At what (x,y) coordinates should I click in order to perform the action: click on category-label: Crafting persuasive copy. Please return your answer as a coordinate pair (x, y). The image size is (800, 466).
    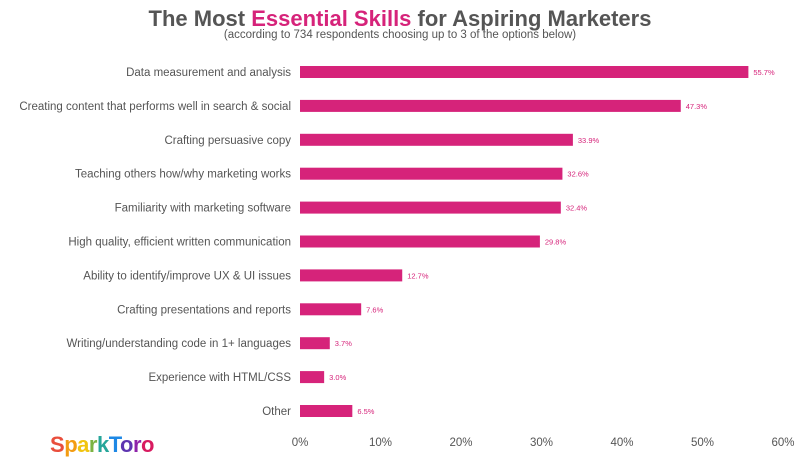
    Looking at the image, I should click on (227, 141).